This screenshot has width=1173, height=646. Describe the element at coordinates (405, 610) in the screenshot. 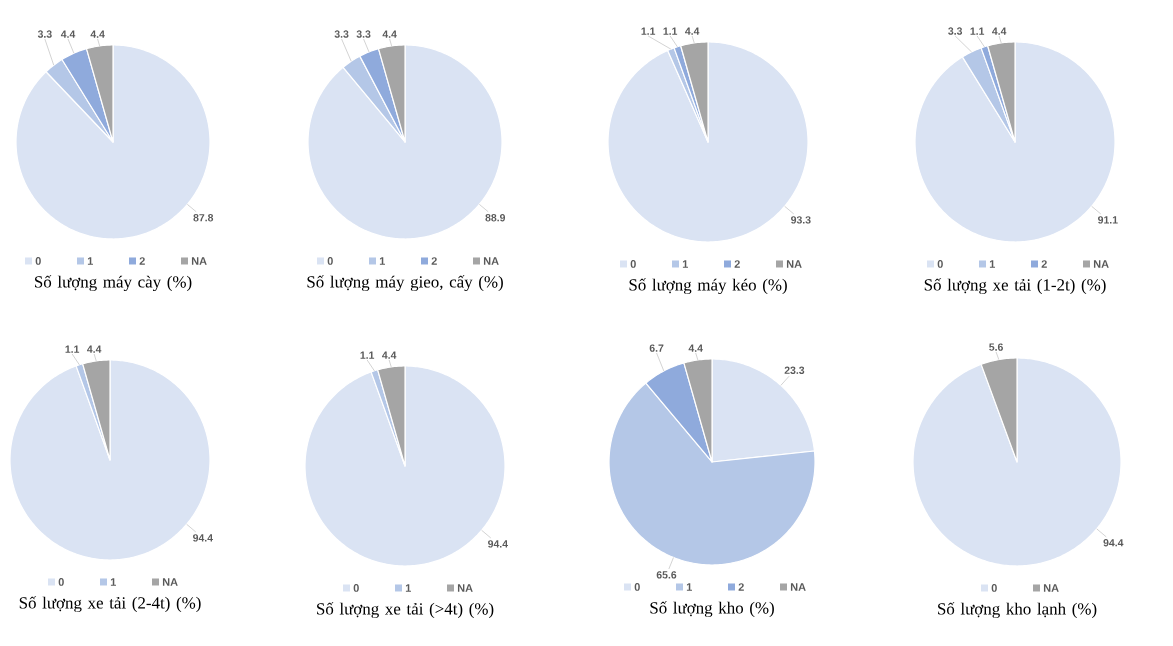

I see `text: Số lượng xe tải (>4t) (%)` at that location.